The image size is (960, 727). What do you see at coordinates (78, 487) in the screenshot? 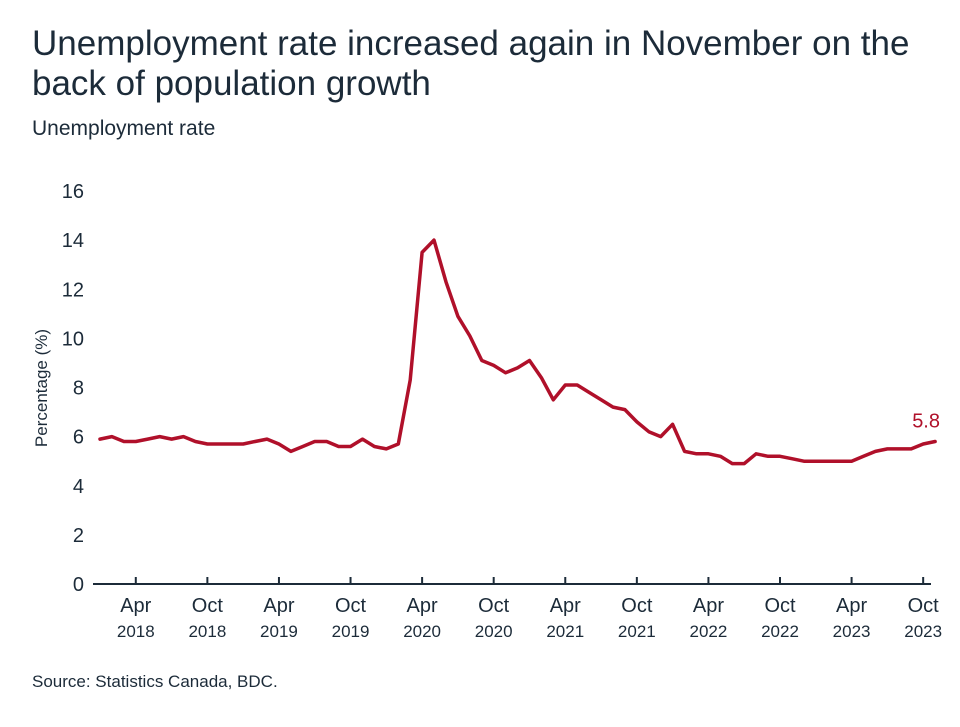
I see `y-tick-label: 4` at bounding box center [78, 487].